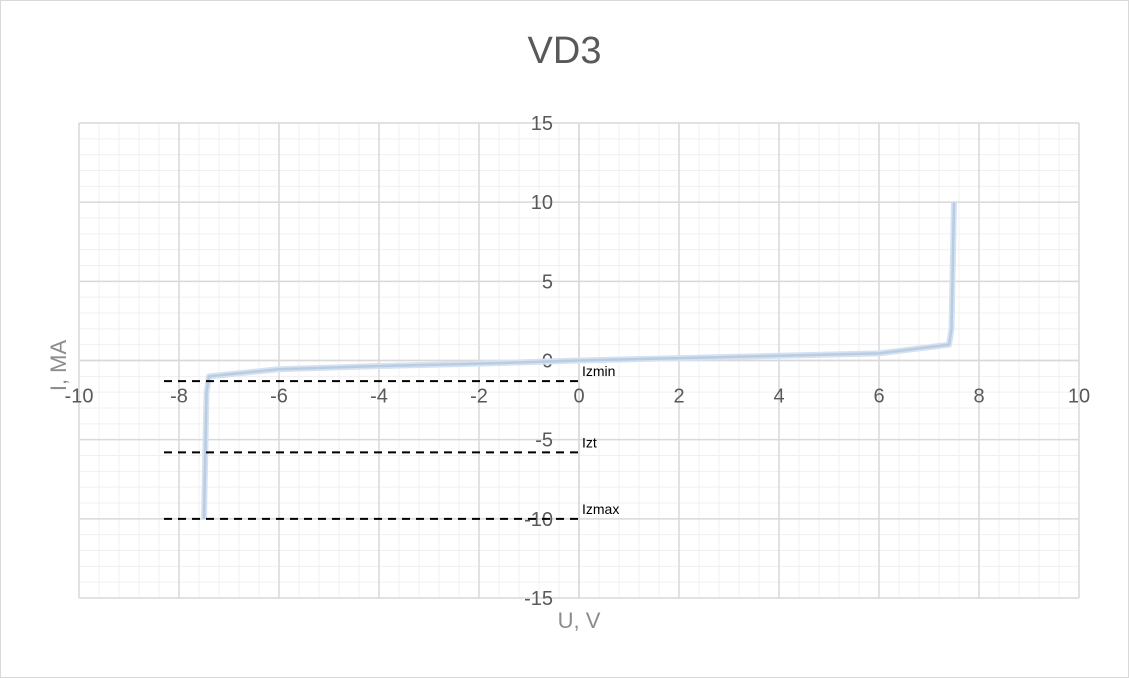 This screenshot has height=678, width=1129. I want to click on x-tick-label: 0, so click(578, 397).